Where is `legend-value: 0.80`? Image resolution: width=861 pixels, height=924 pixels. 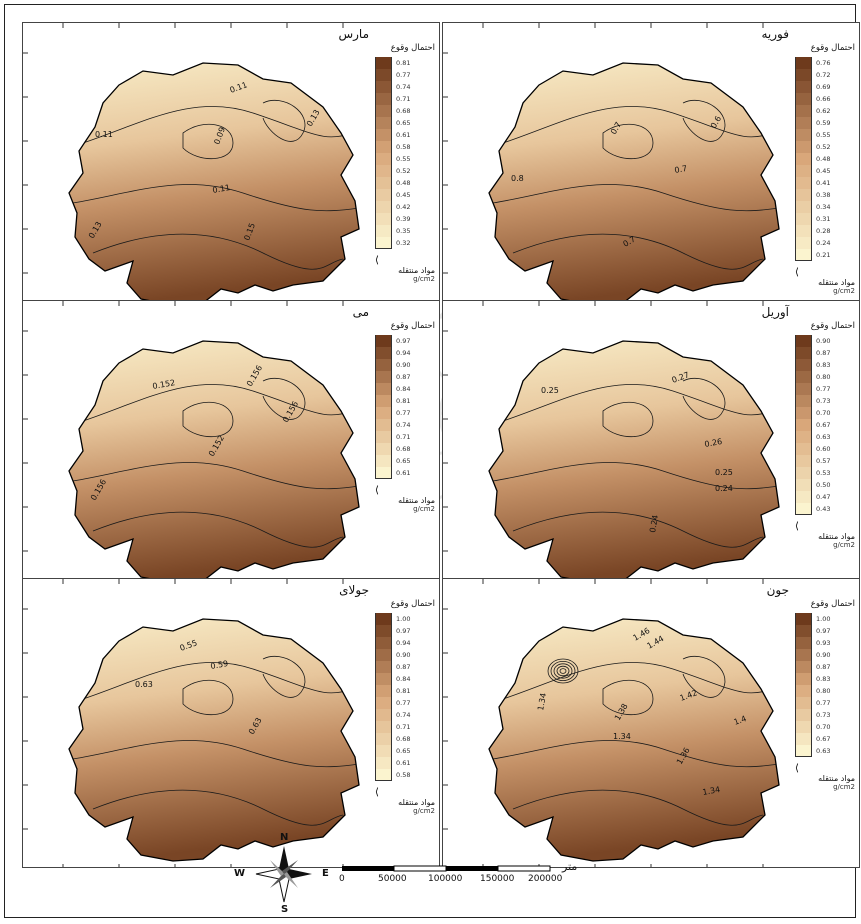 legend-value: 0.80 is located at coordinates (823, 691).